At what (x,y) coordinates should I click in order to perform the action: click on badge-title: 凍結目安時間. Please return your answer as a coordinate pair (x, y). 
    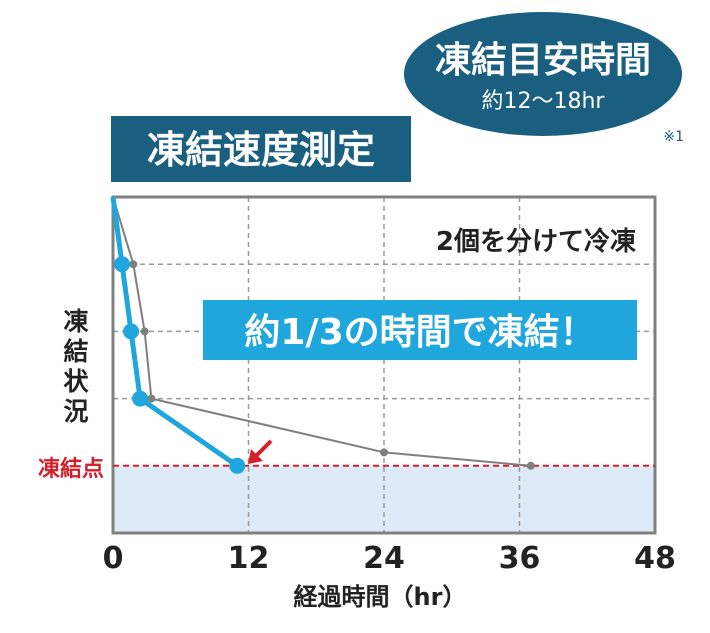
    Looking at the image, I should click on (543, 60).